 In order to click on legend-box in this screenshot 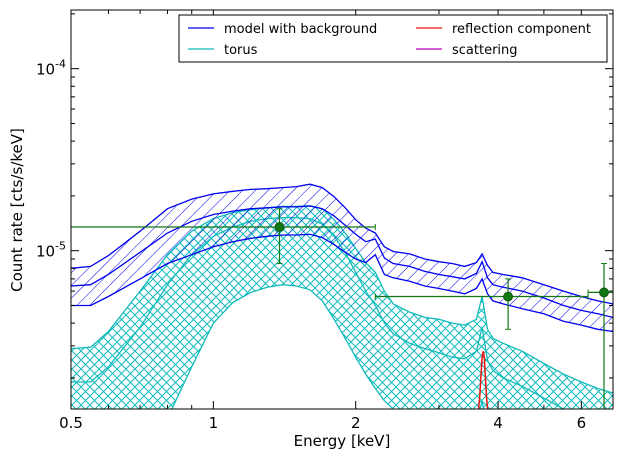, I will do `click(393, 38)`.